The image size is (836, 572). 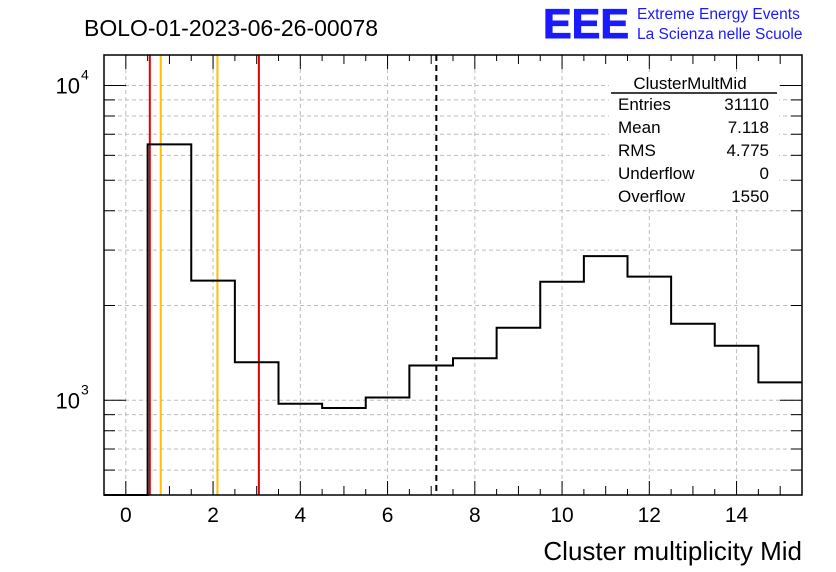 I want to click on y-tick-exponent: 4, so click(x=85, y=75).